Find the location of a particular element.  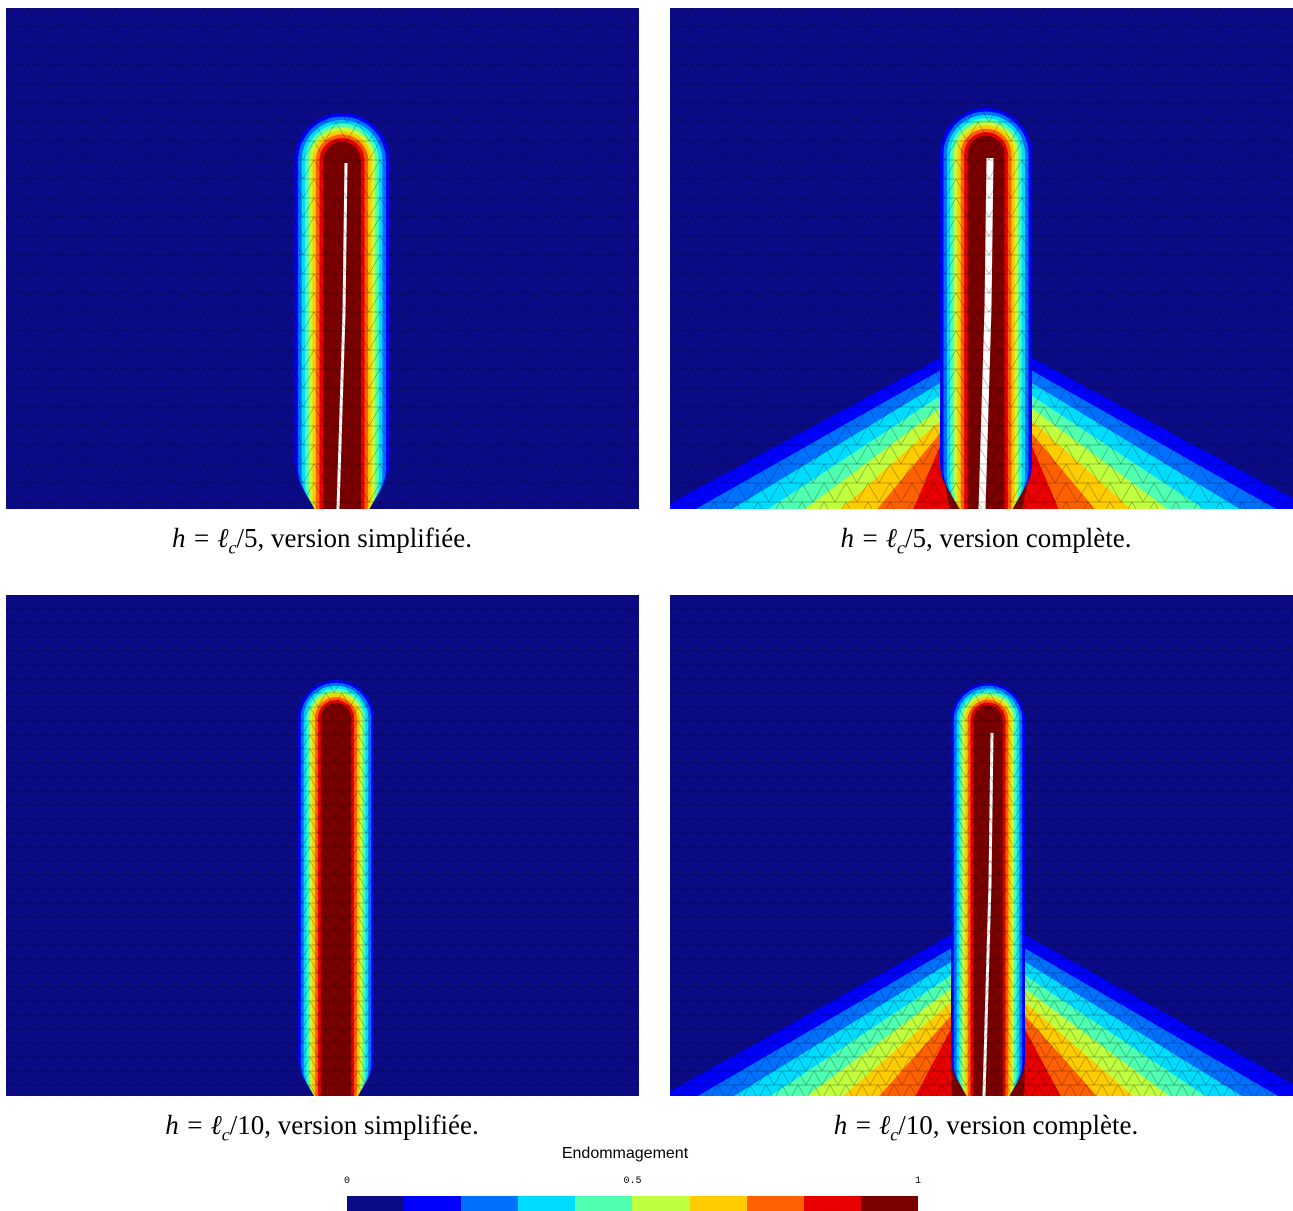

caption-rhs: /5, version simplifiée. is located at coordinates (354, 538).